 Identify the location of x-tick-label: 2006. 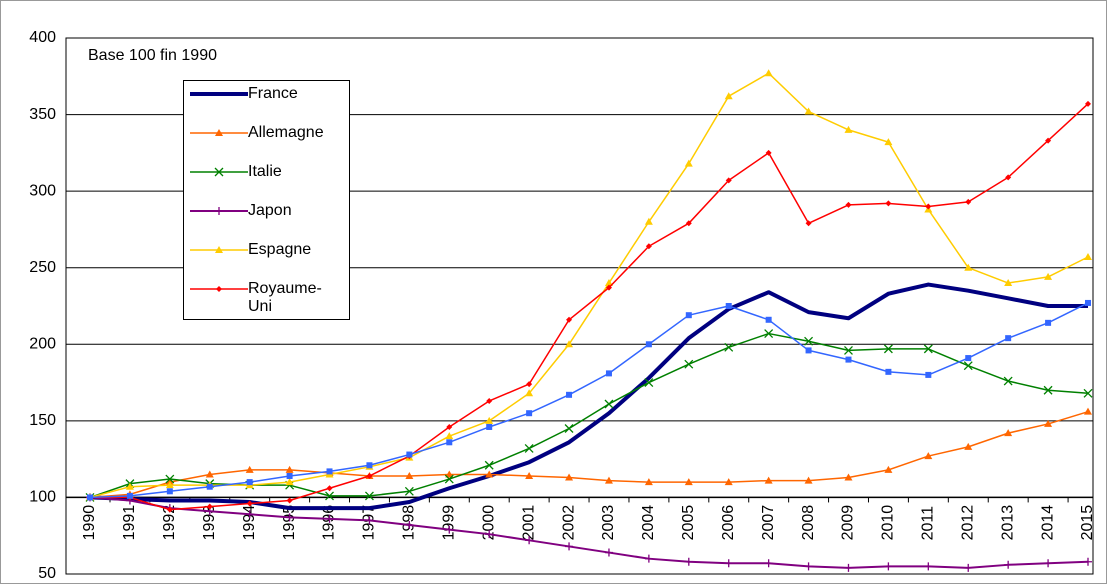
(728, 523).